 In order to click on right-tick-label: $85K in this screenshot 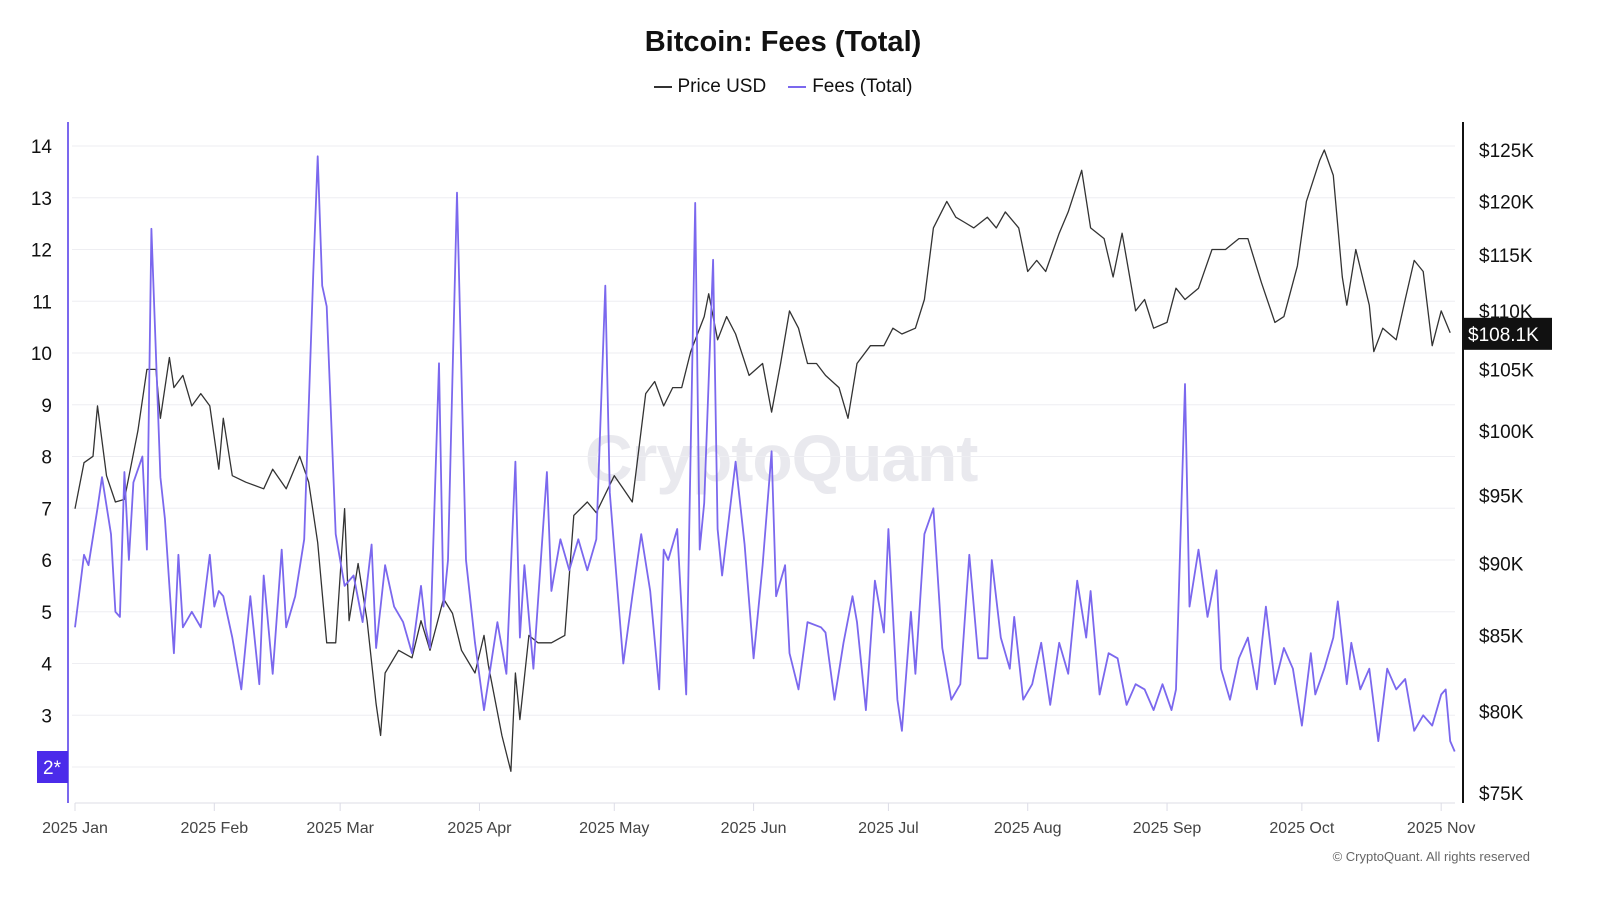, I will do `click(1501, 636)`.